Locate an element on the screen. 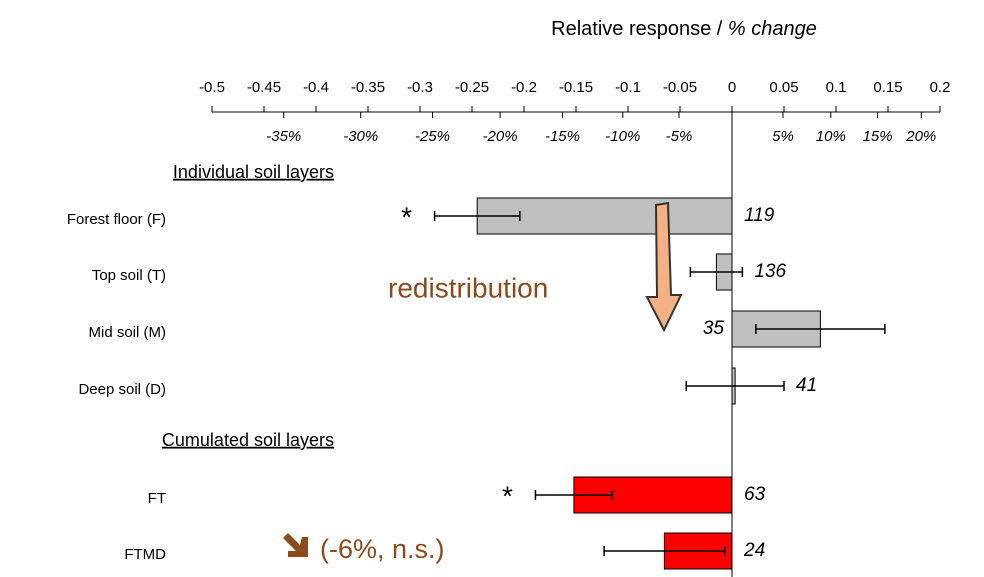  group-label: Cumulated soil layers is located at coordinates (248, 440).